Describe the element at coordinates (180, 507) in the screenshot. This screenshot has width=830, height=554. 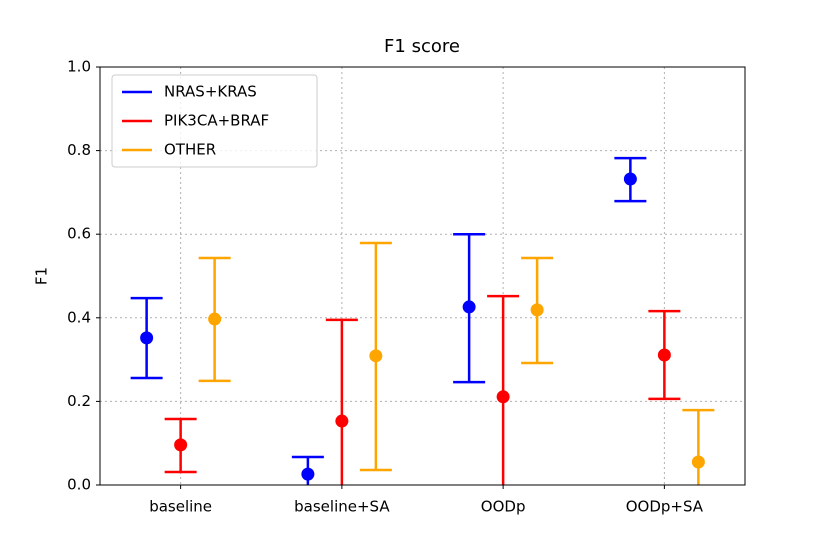
I see `x-tick-label: baseline` at that location.